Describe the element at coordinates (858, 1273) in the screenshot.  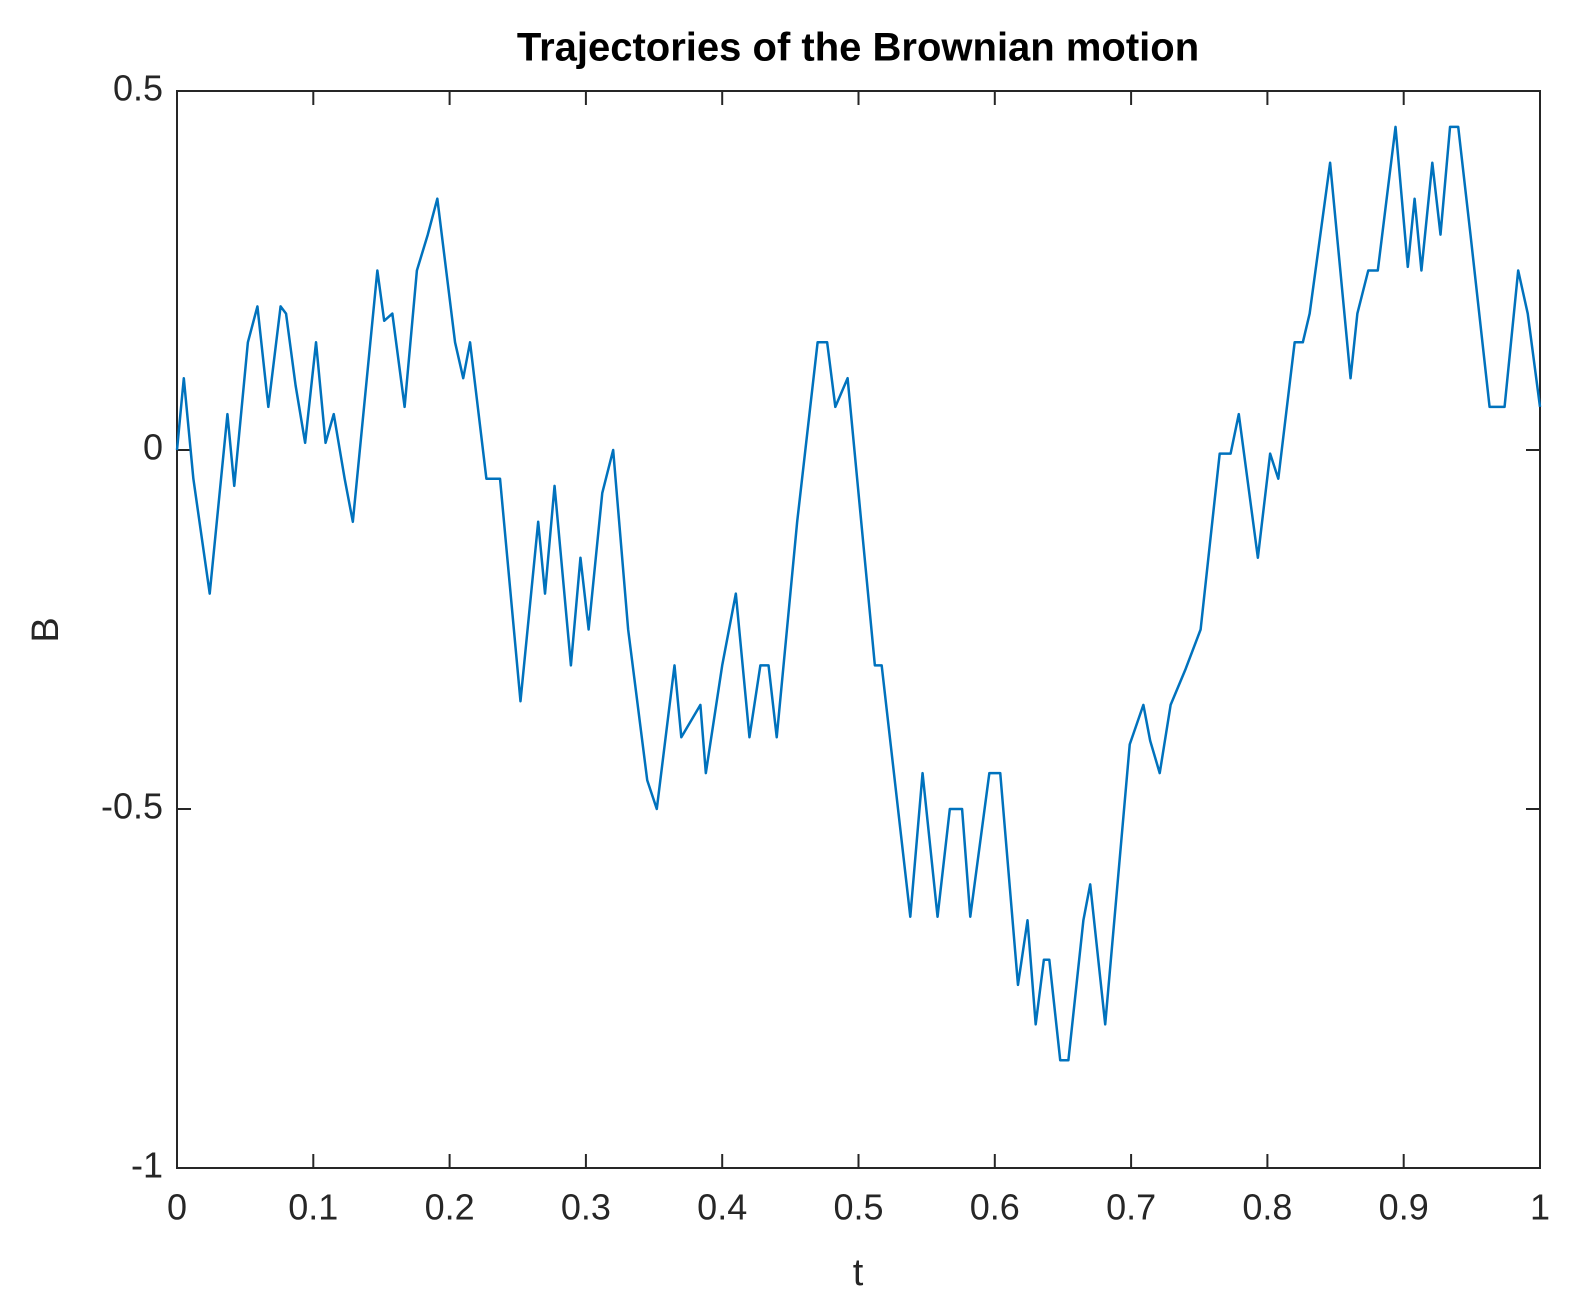
I see `x-axis-label: t` at that location.